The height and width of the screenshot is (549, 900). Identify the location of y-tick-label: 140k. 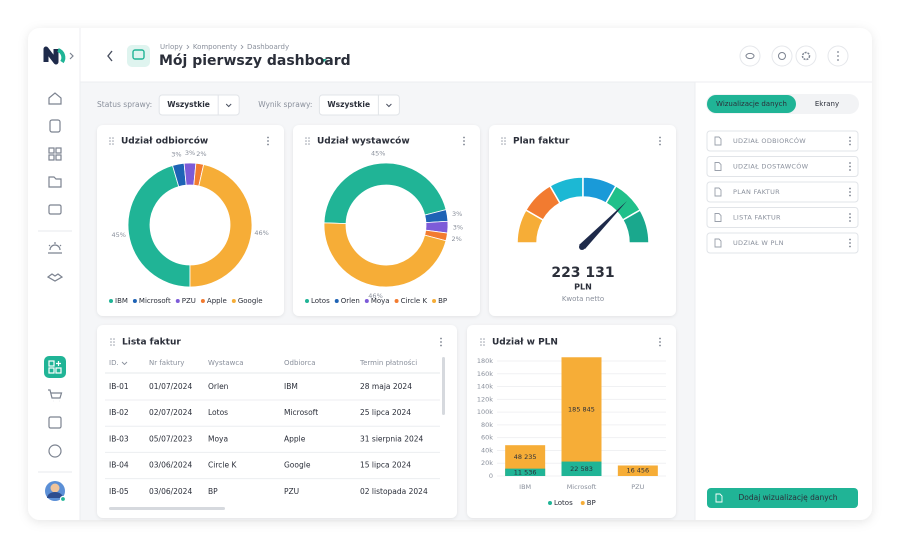
(485, 387).